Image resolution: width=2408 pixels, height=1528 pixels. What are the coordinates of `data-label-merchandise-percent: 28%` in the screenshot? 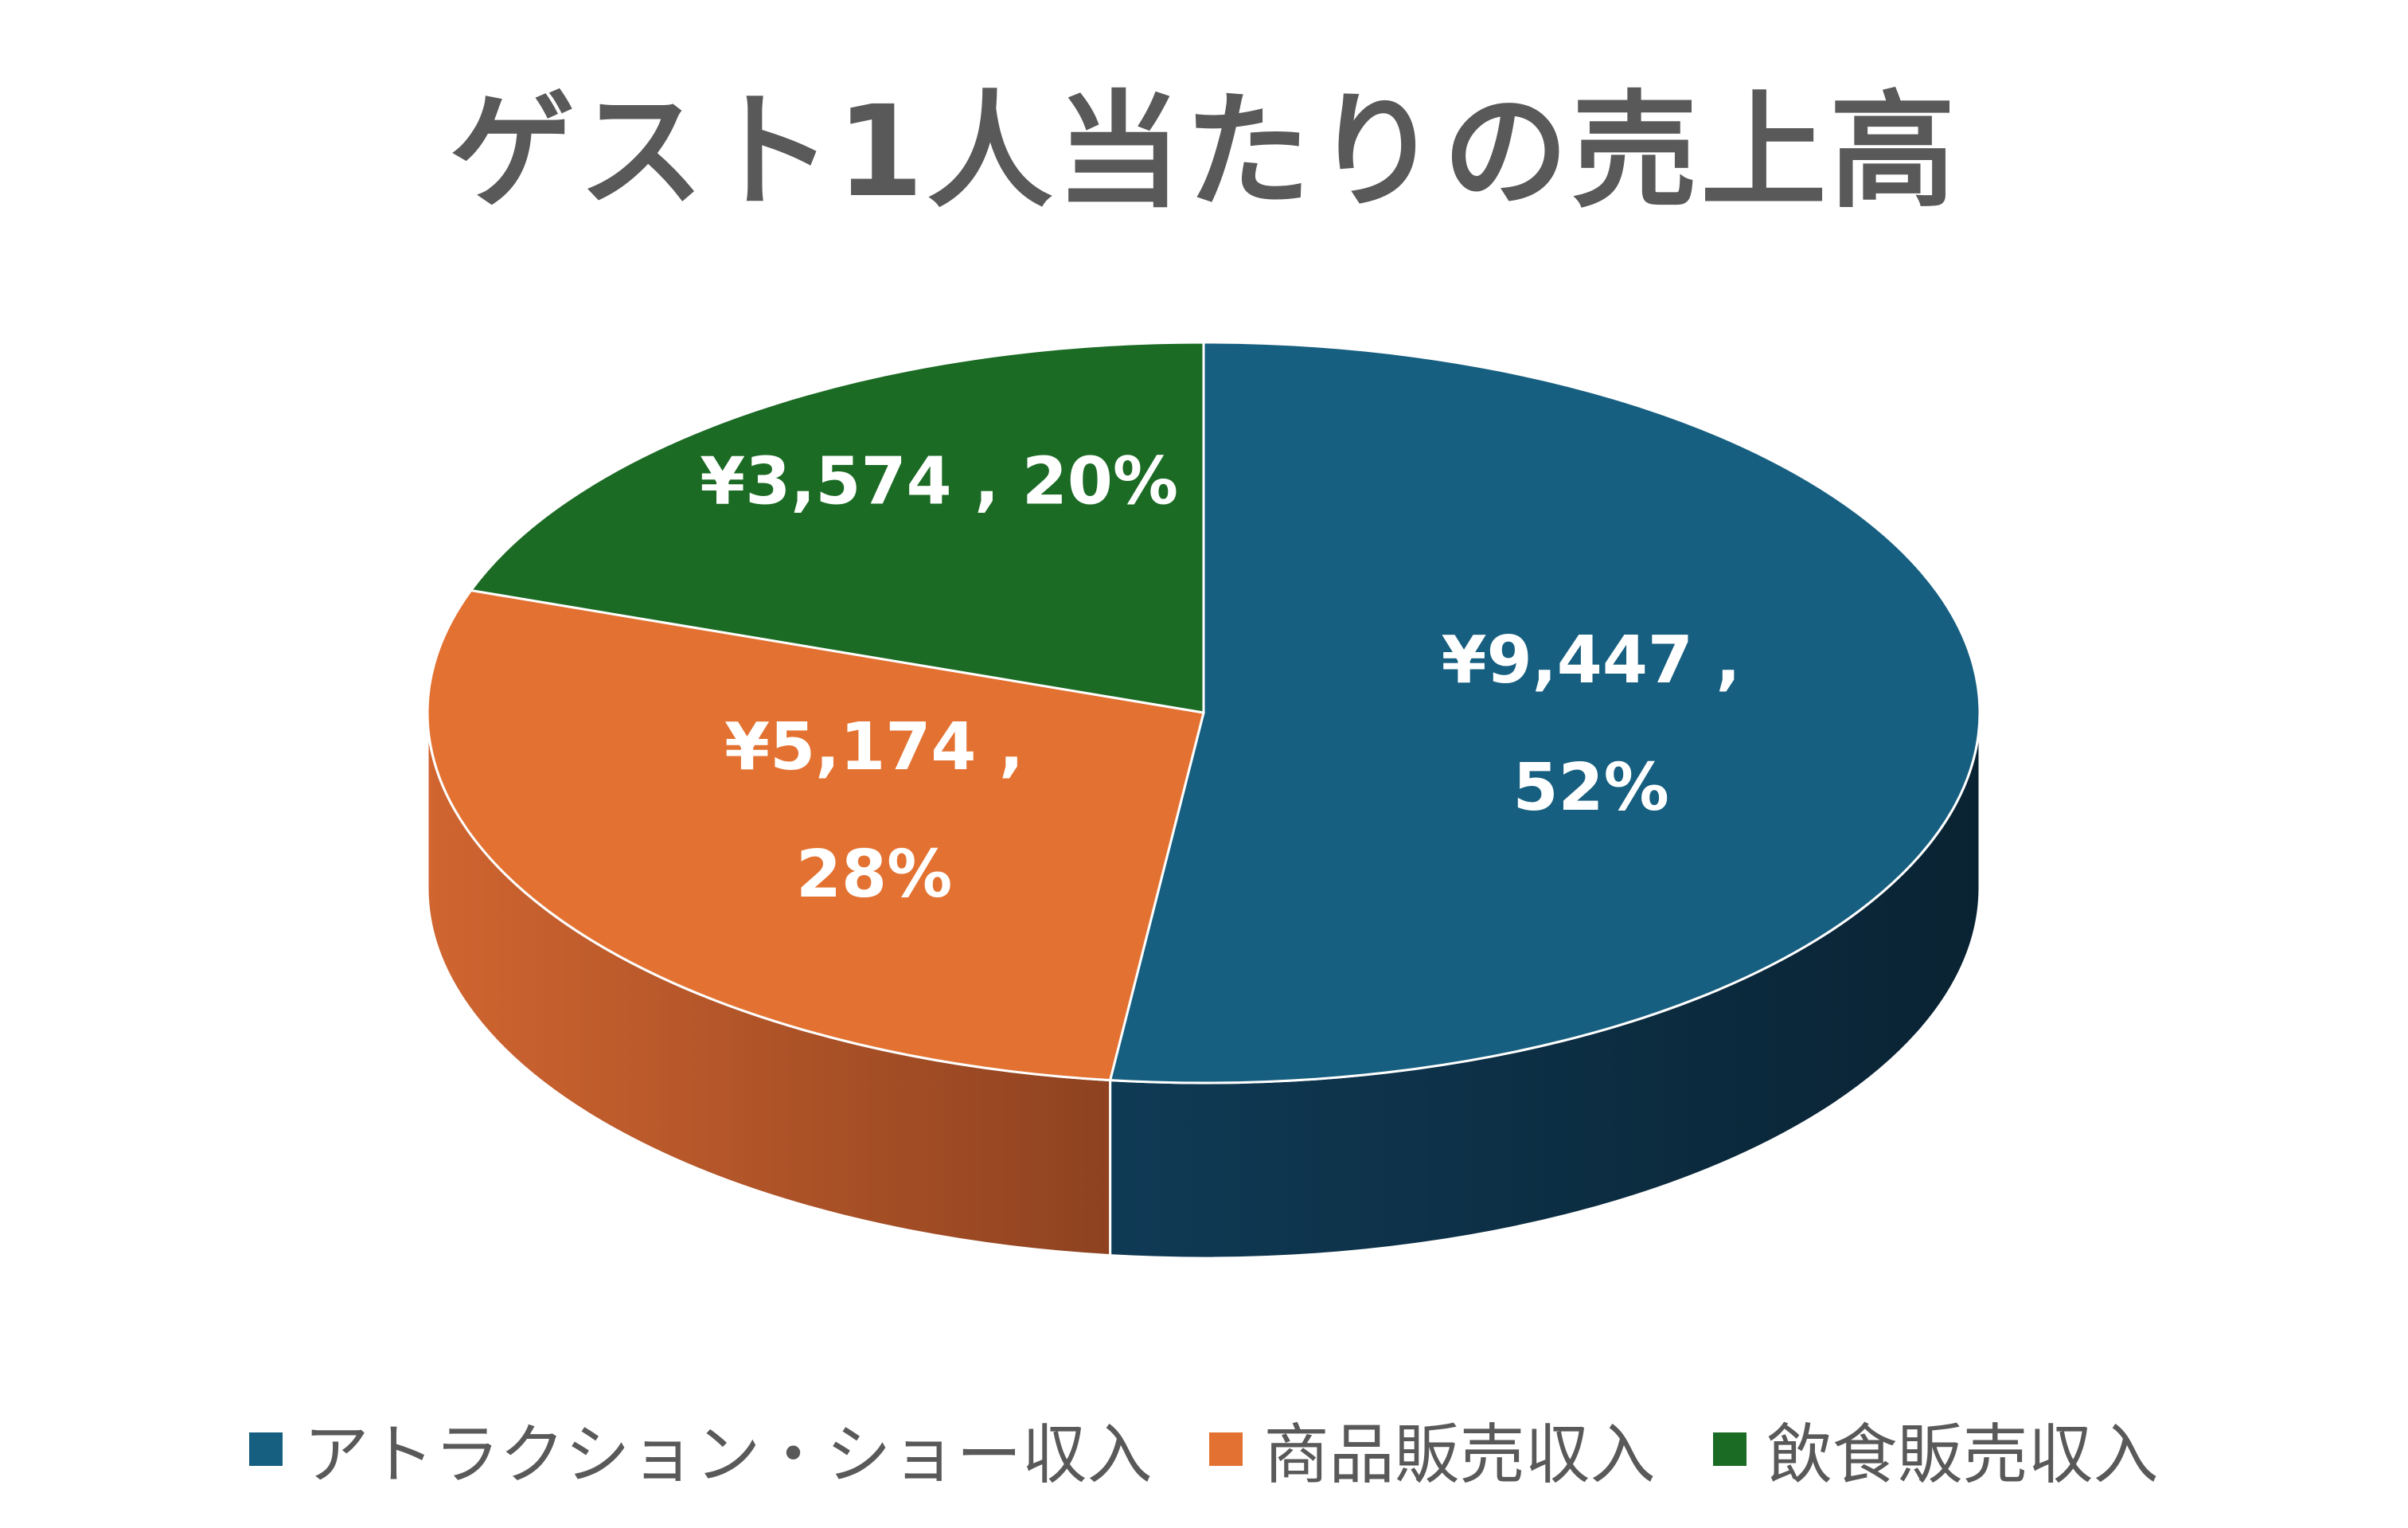 It's located at (874, 875).